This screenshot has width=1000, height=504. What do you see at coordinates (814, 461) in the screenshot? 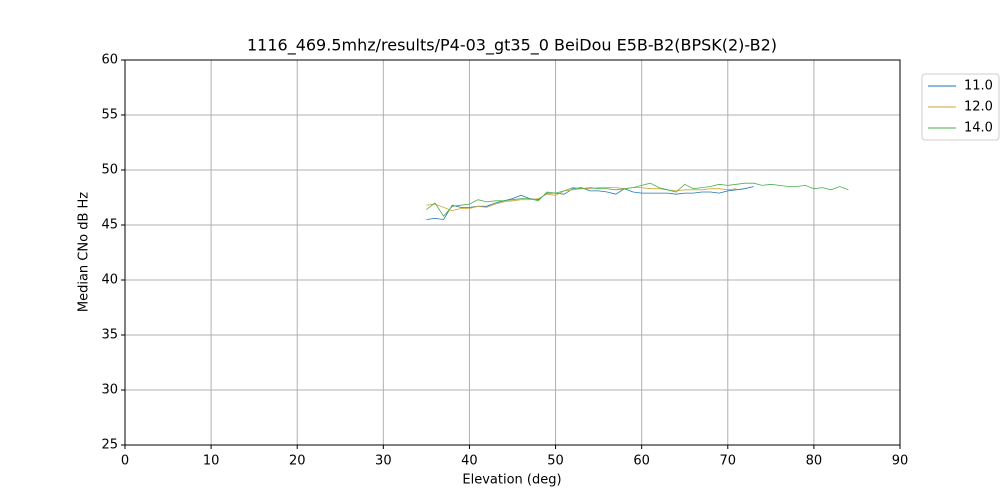
I see `x-tick-label: 80` at bounding box center [814, 461].